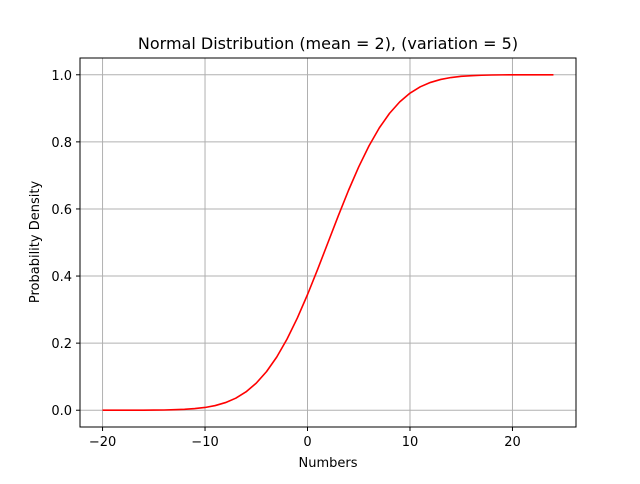 This screenshot has height=484, width=640. What do you see at coordinates (410, 442) in the screenshot?
I see `x-tick-label: 10` at bounding box center [410, 442].